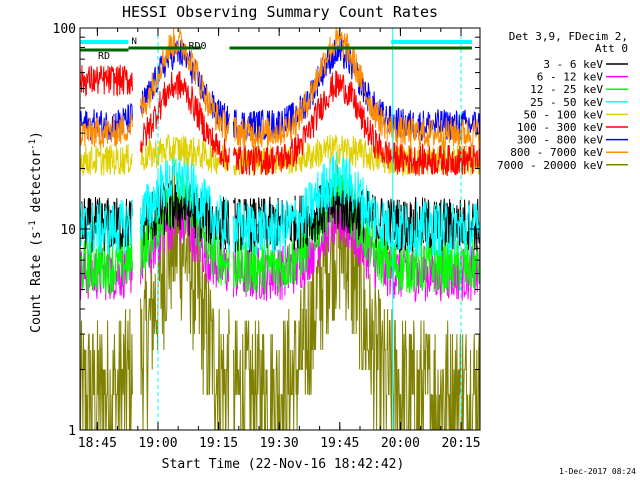 This screenshot has height=480, width=640. Describe the element at coordinates (197, 46) in the screenshot. I see `flag-label: RD0` at that location.